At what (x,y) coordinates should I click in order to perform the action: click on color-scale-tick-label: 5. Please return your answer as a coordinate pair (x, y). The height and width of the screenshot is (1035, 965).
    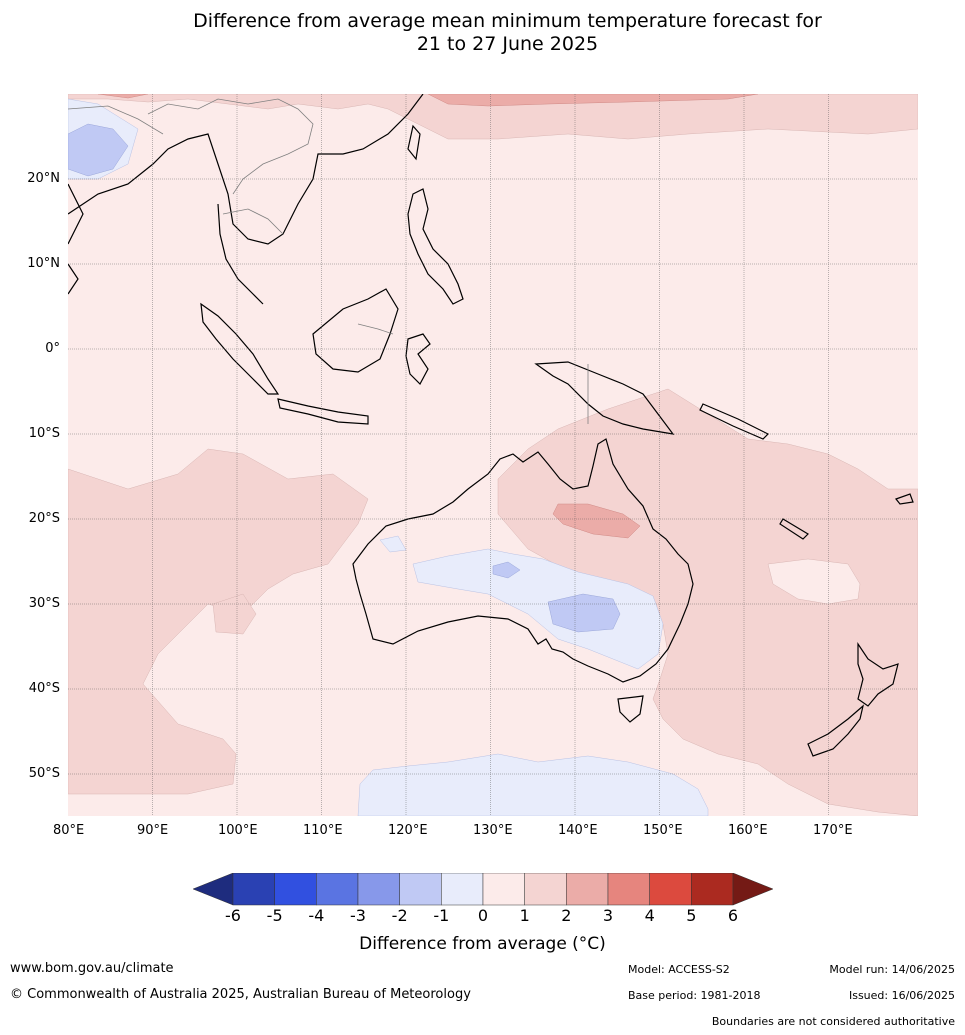
    Looking at the image, I should click on (691, 915).